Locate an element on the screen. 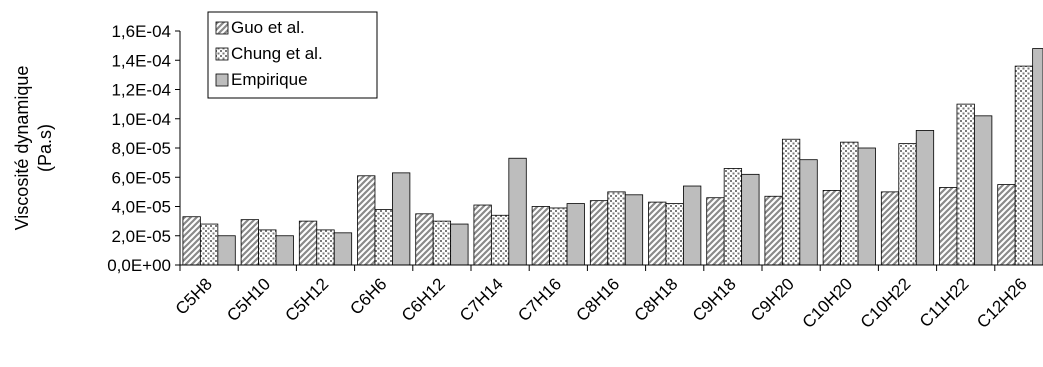 The width and height of the screenshot is (1043, 367). bar-chung-et-al-c9h18 is located at coordinates (733, 217).